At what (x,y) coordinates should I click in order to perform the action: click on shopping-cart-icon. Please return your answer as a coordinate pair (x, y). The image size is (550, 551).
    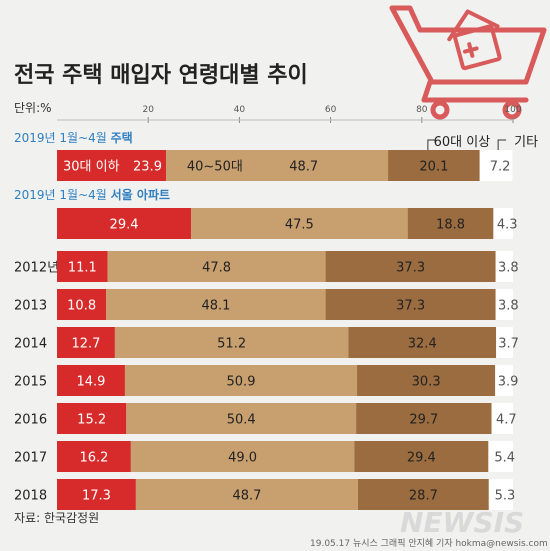
    Looking at the image, I should click on (468, 62).